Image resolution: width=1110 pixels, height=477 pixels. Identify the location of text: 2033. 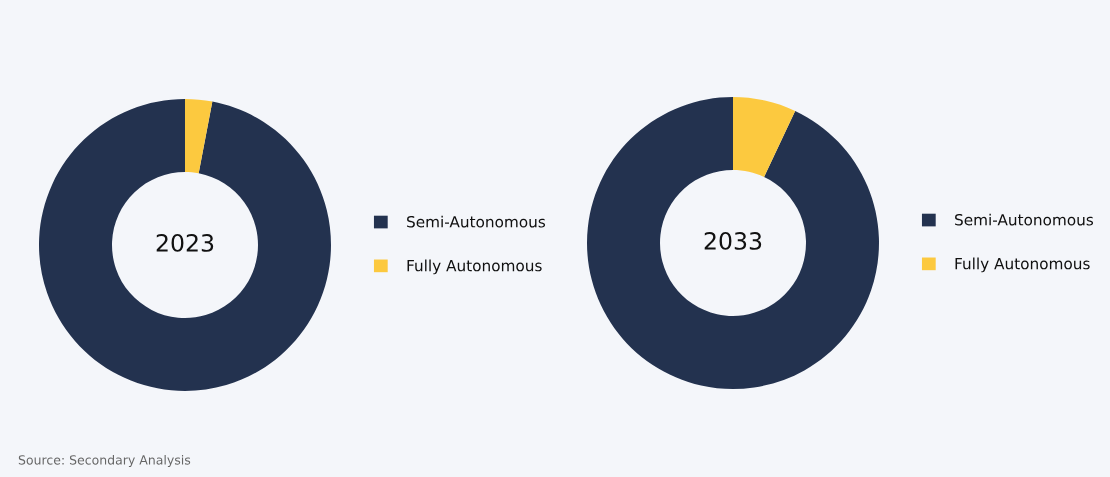
(733, 240).